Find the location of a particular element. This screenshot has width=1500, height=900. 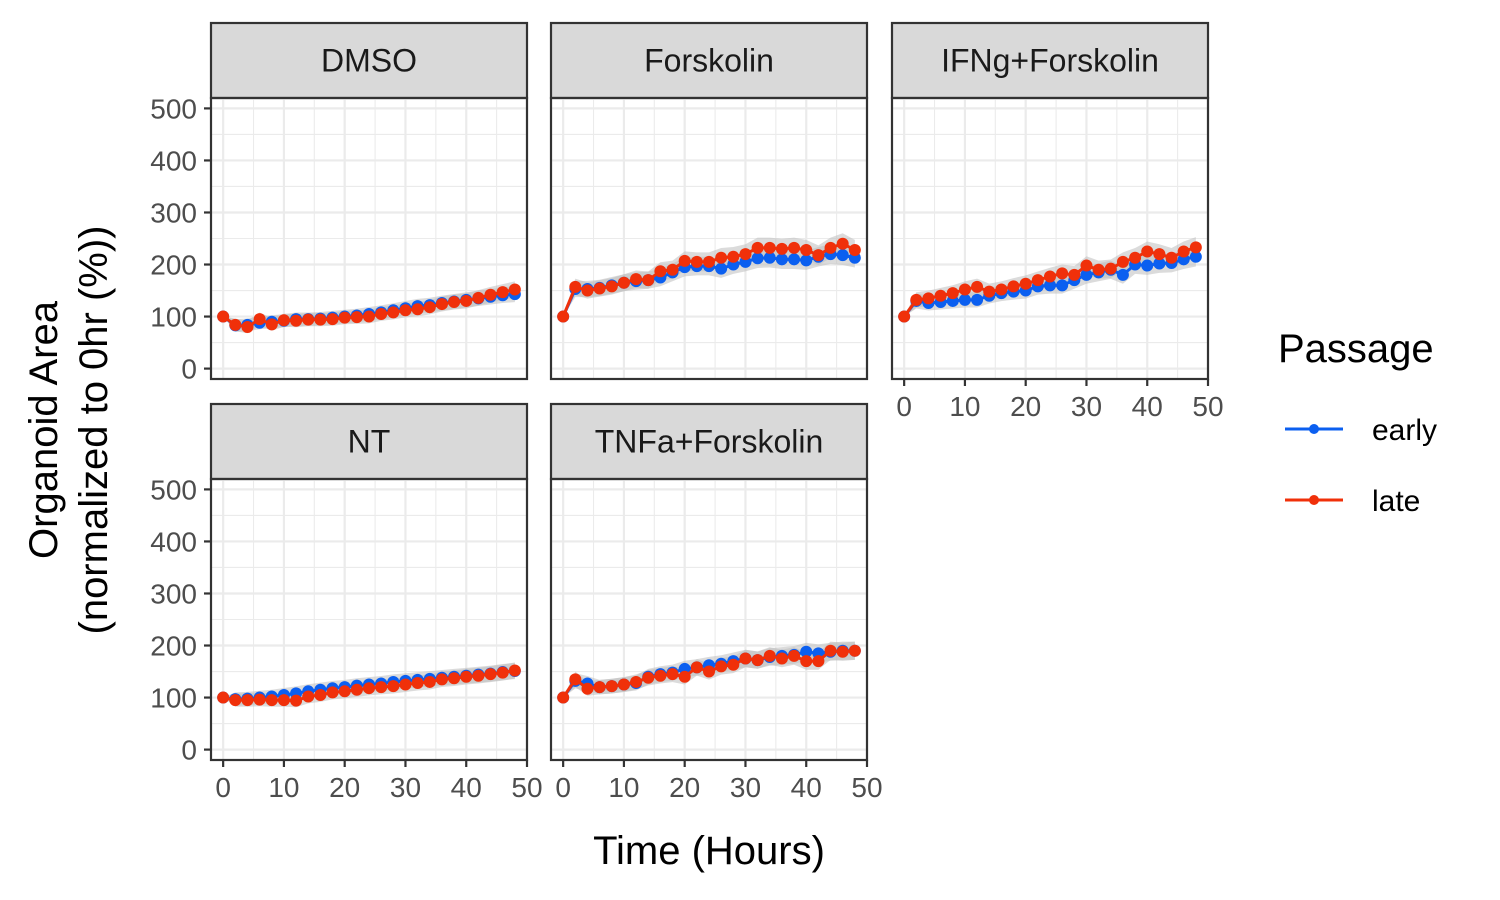

y-tick-label: 300 is located at coordinates (173, 593).